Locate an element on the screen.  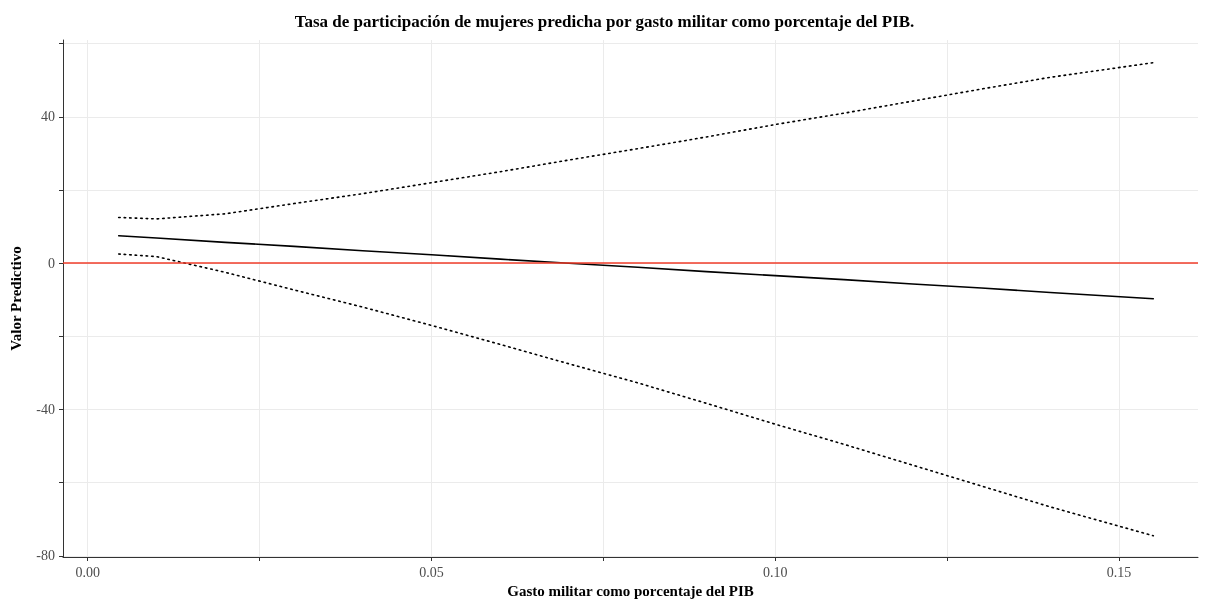
y-axis-title: Valor Predictivo is located at coordinates (15, 298).